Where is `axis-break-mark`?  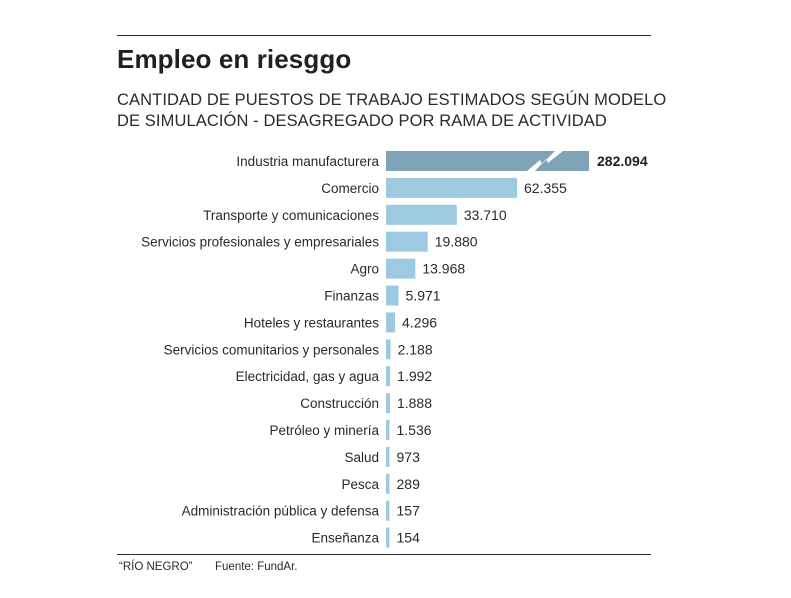
axis-break-mark is located at coordinates (545, 161).